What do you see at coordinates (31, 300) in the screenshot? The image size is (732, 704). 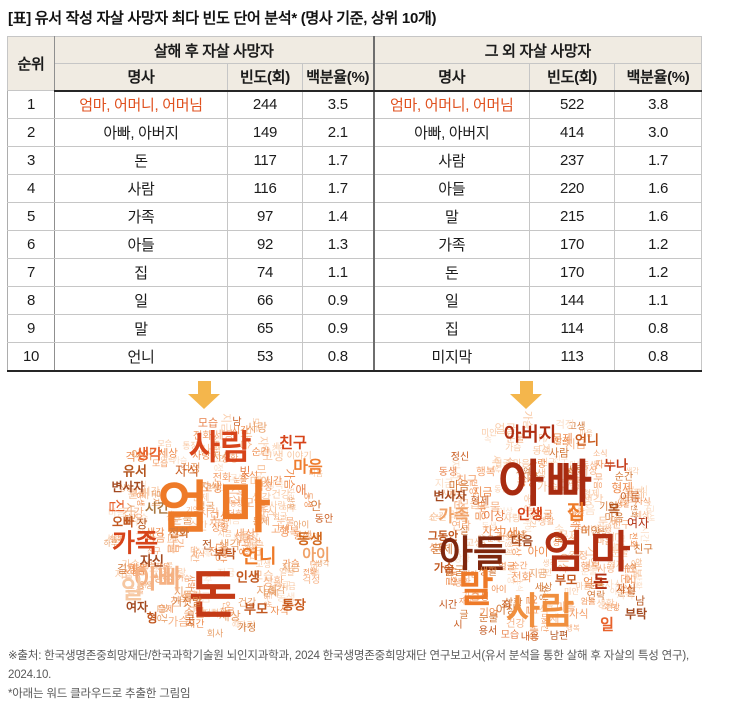 I see `rank-cell: 8` at bounding box center [31, 300].